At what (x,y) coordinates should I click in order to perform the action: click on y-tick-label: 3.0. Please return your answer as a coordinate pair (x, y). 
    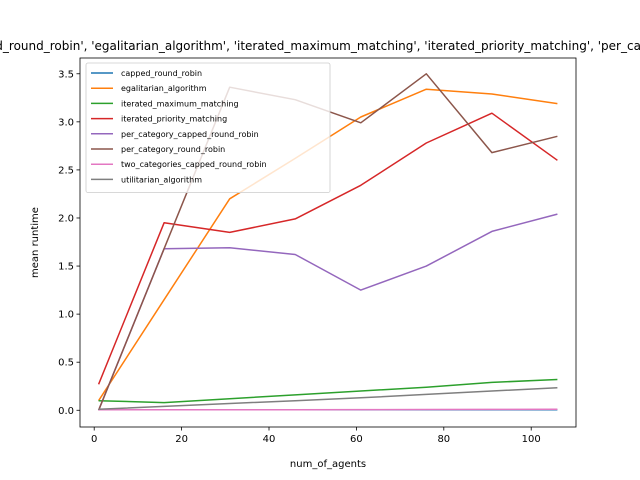
    Looking at the image, I should click on (66, 122).